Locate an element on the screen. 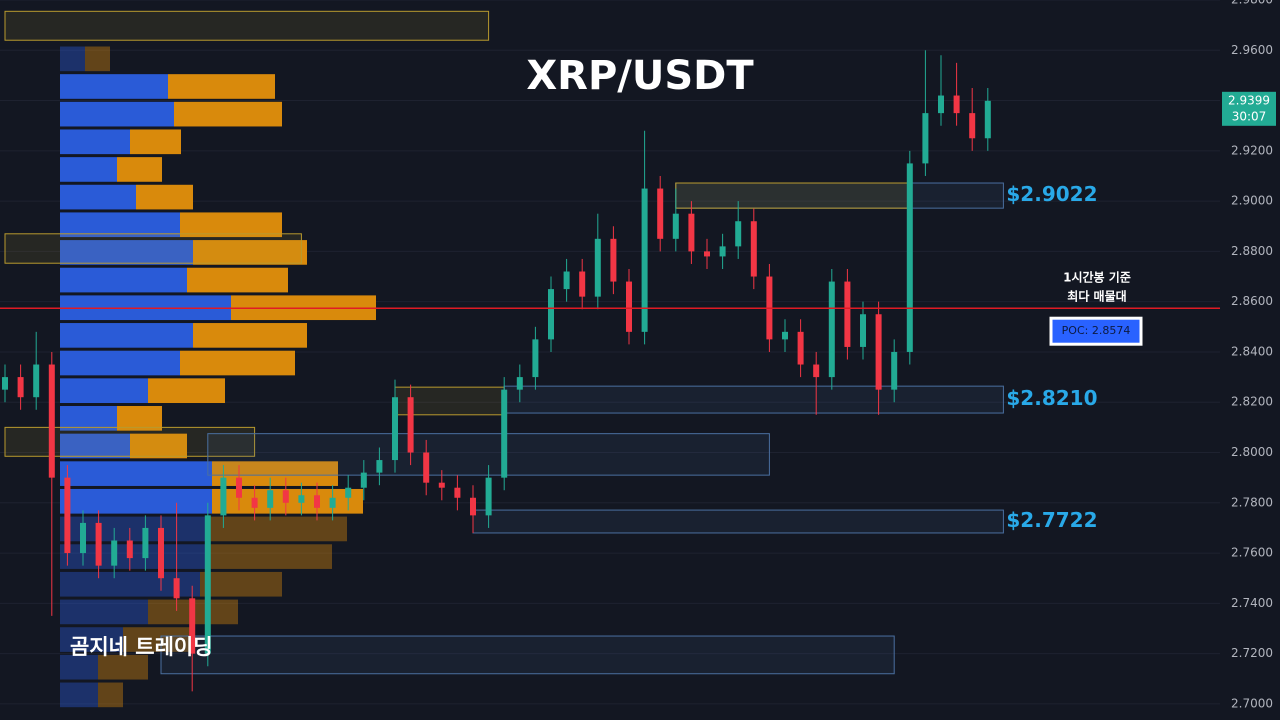 This screenshot has height=720, width=1280. countdown: 30:07 is located at coordinates (1249, 116).